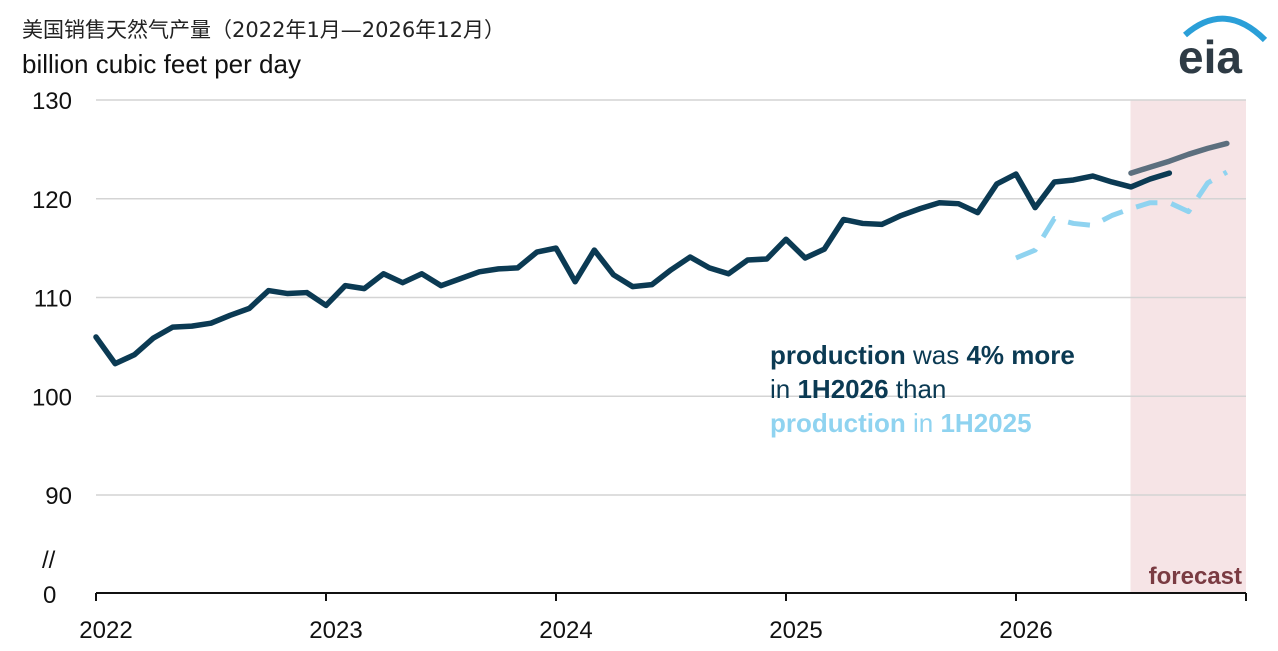 The image size is (1278, 651). What do you see at coordinates (923, 423) in the screenshot?
I see `annotation-l3-mid: in` at bounding box center [923, 423].